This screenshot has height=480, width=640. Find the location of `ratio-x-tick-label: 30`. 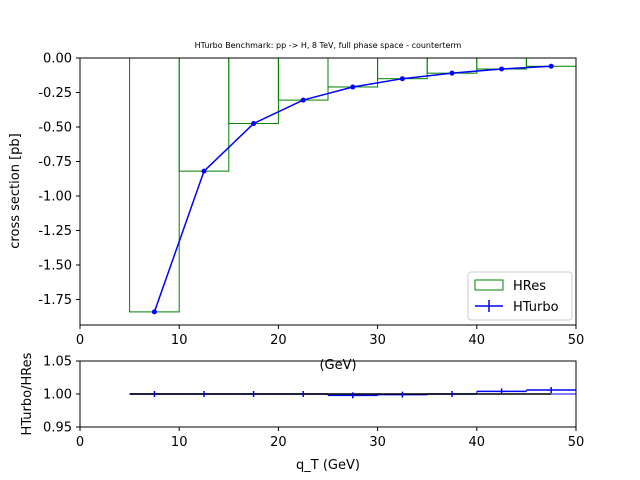

ratio-x-tick-label: 30 is located at coordinates (377, 442).